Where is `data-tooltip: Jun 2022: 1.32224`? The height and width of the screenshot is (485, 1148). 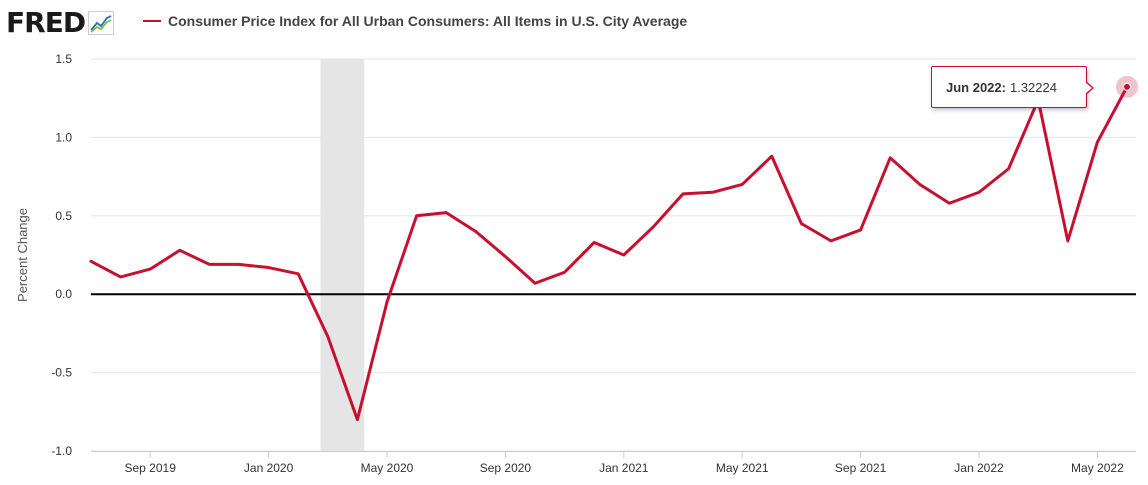
data-tooltip: Jun 2022: 1.32224 is located at coordinates (1012, 87).